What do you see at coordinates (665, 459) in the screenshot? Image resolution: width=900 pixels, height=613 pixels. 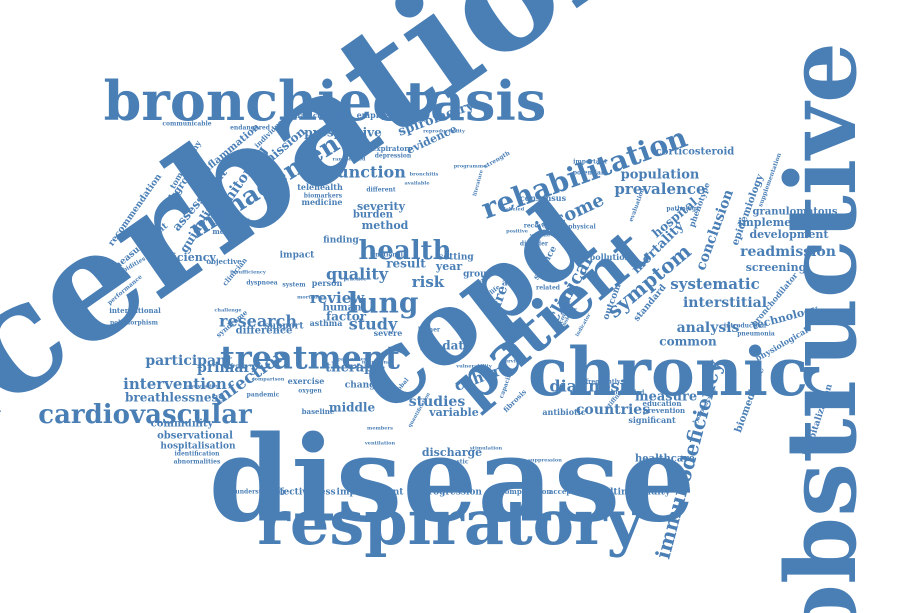 I see `cloud-word-healthcare: healthcare` at bounding box center [665, 459].